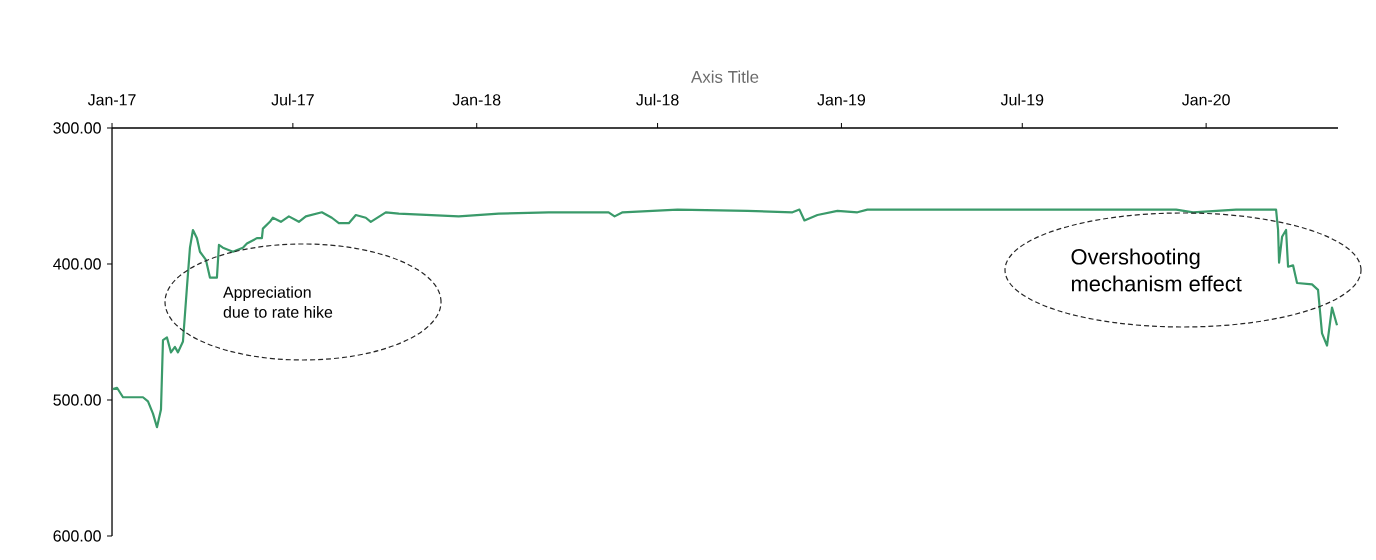  Describe the element at coordinates (111, 100) in the screenshot. I see `x-tick-label: Jan-17` at that location.